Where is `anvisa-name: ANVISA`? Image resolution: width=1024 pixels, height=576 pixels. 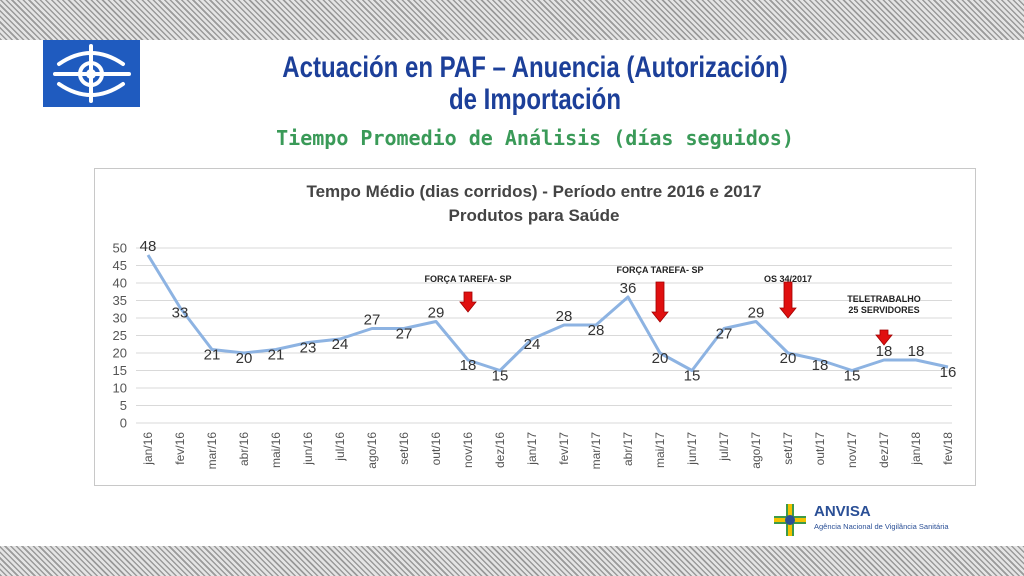 anvisa-name: ANVISA is located at coordinates (842, 511).